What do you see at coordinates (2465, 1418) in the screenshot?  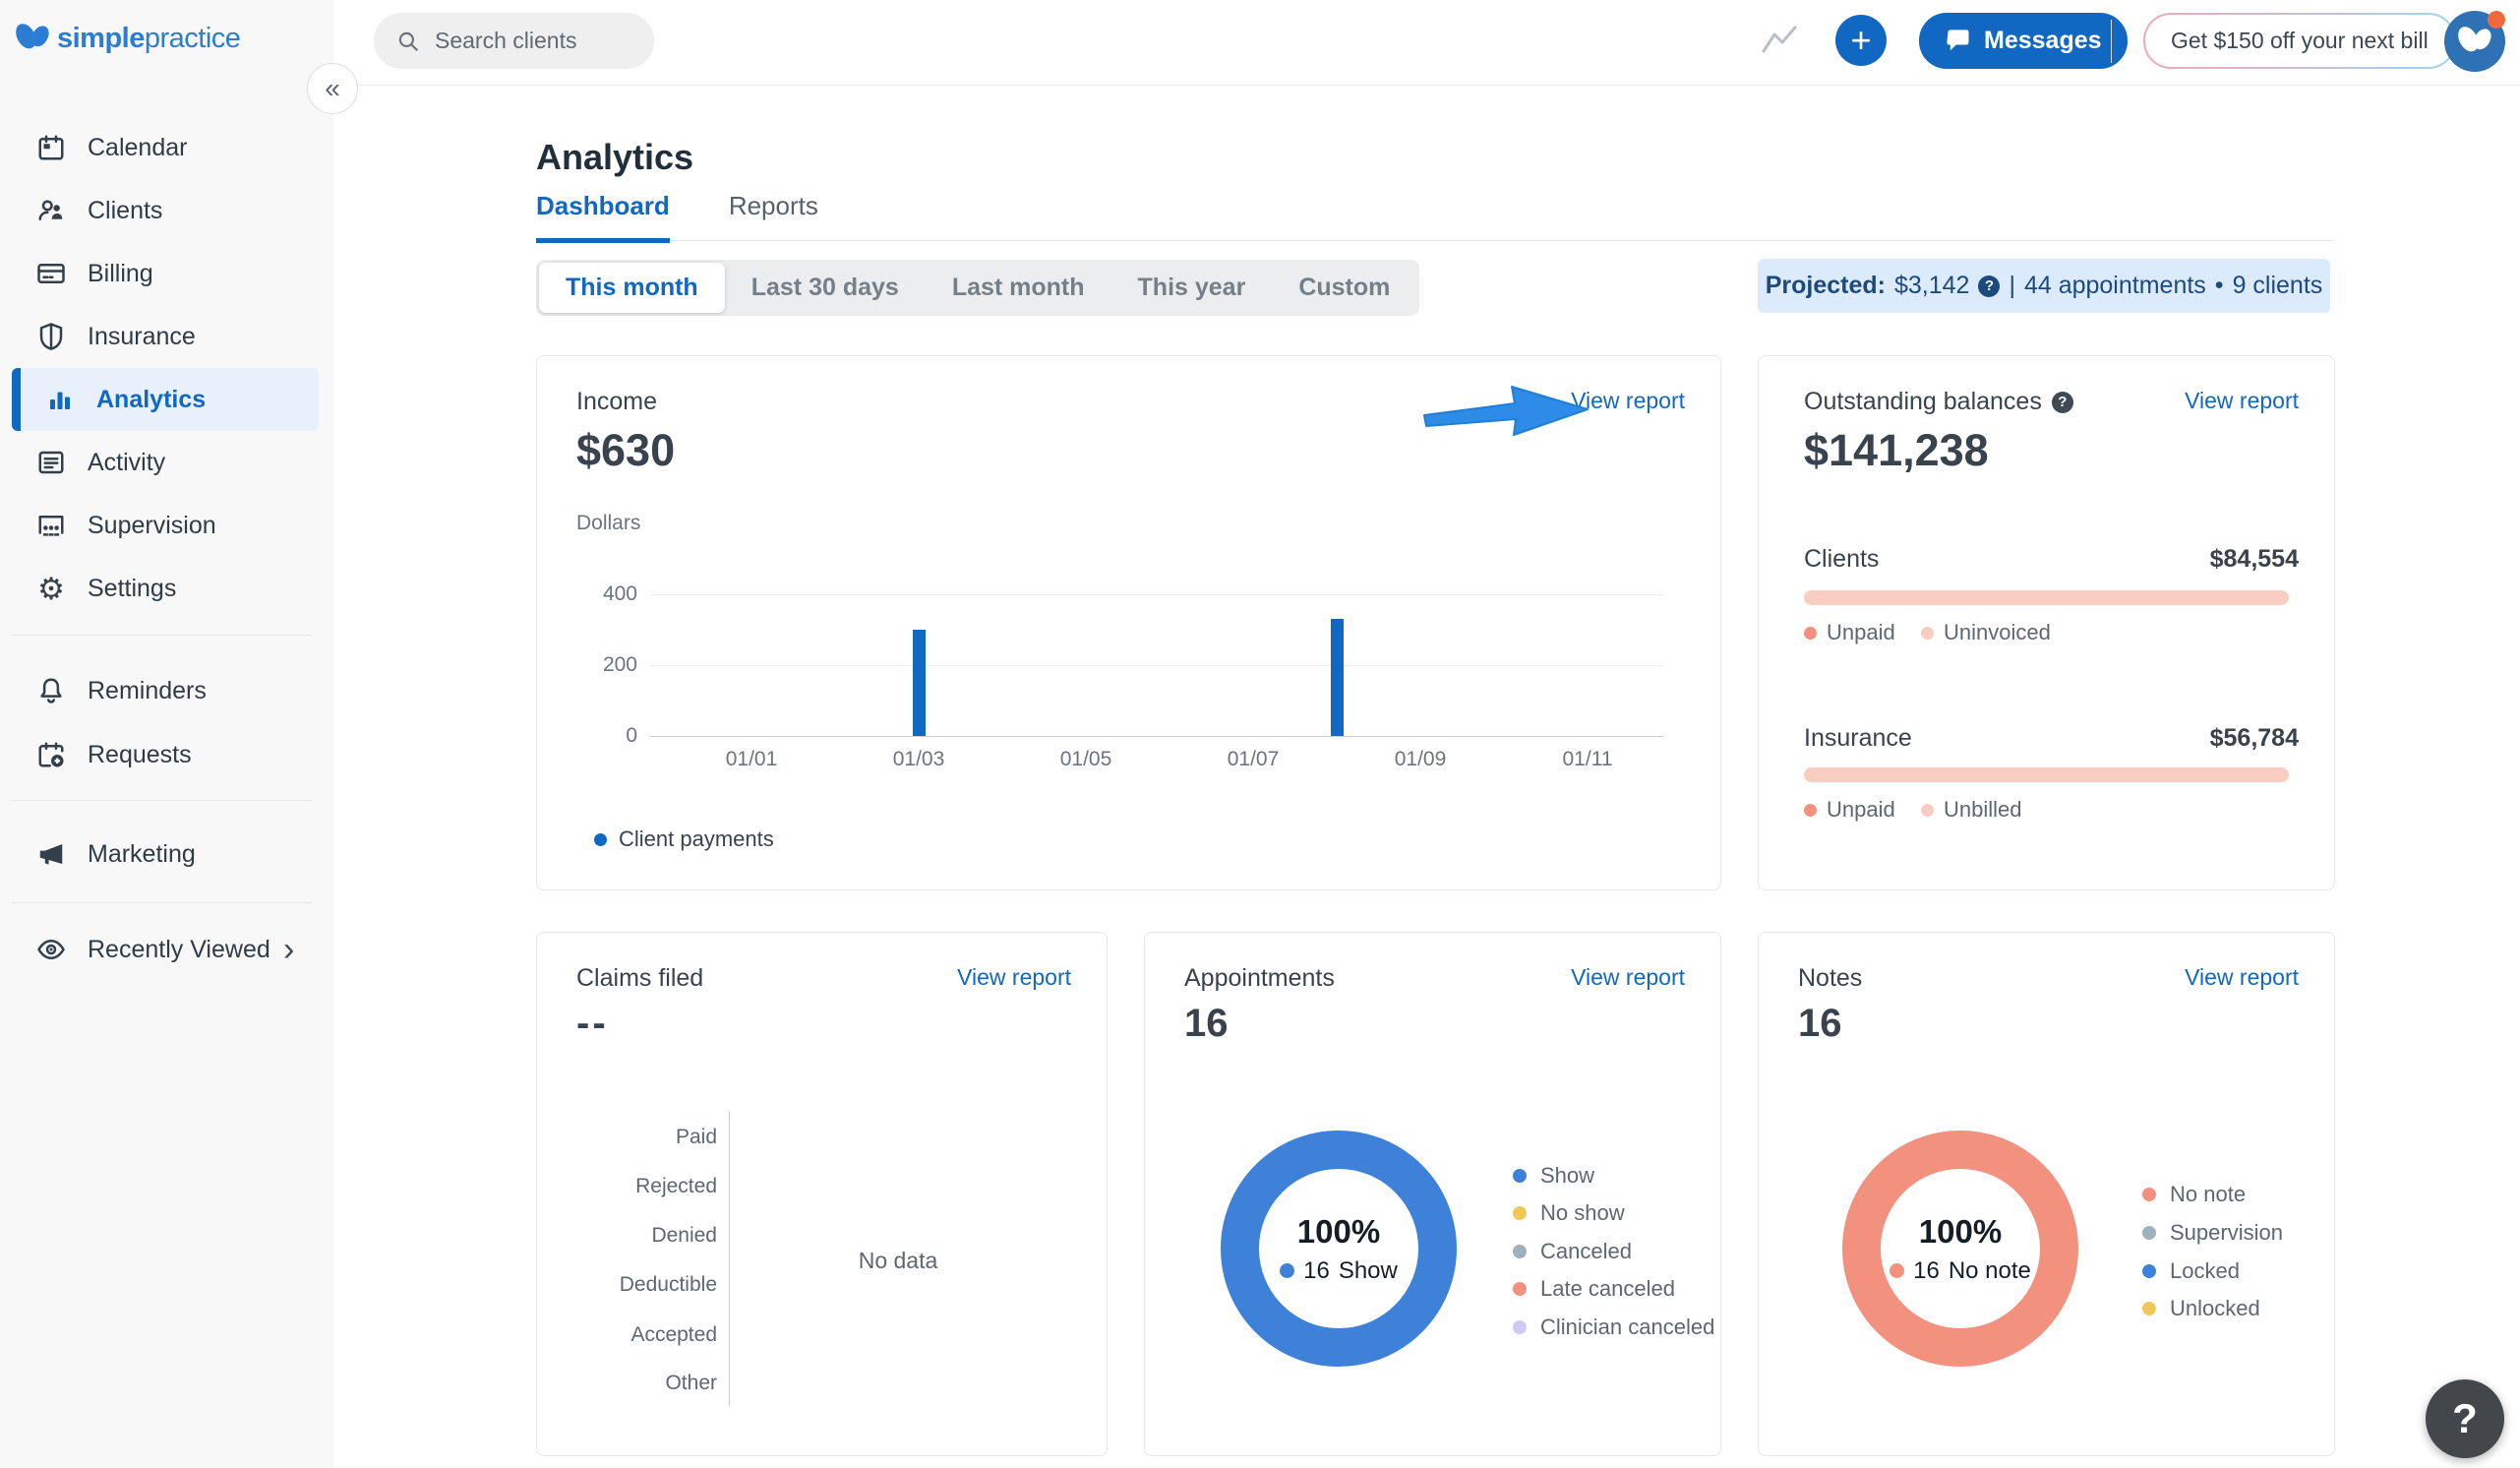 I see `help-button: ?` at bounding box center [2465, 1418].